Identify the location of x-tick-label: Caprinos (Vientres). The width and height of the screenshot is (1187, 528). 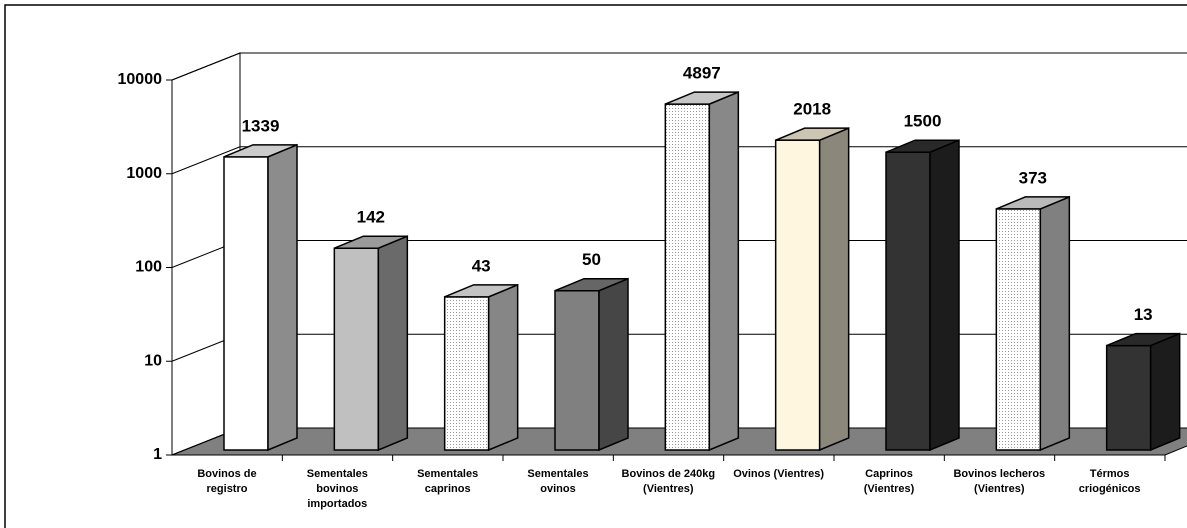
(889, 481).